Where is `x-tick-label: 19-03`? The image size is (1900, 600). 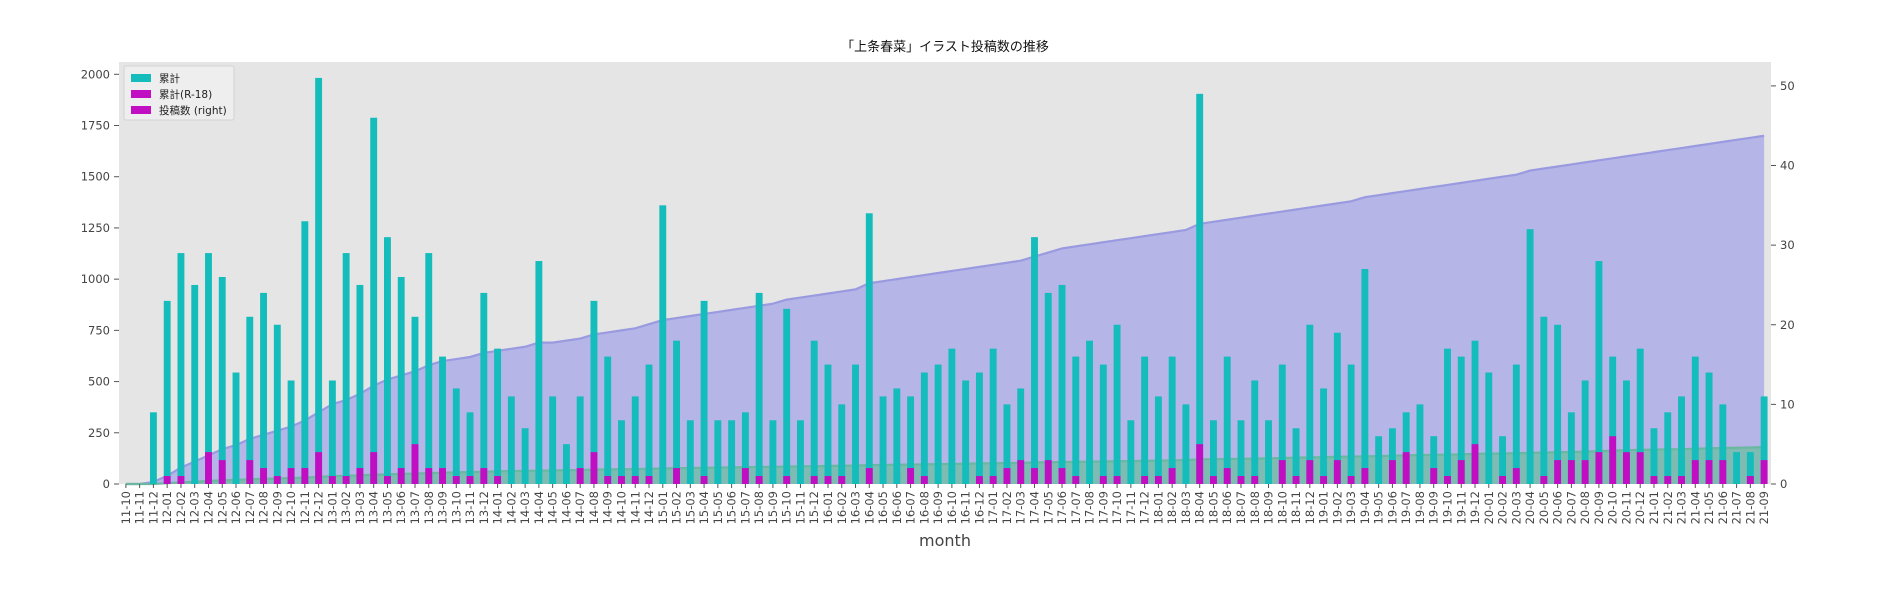 x-tick-label: 19-03 is located at coordinates (1351, 507).